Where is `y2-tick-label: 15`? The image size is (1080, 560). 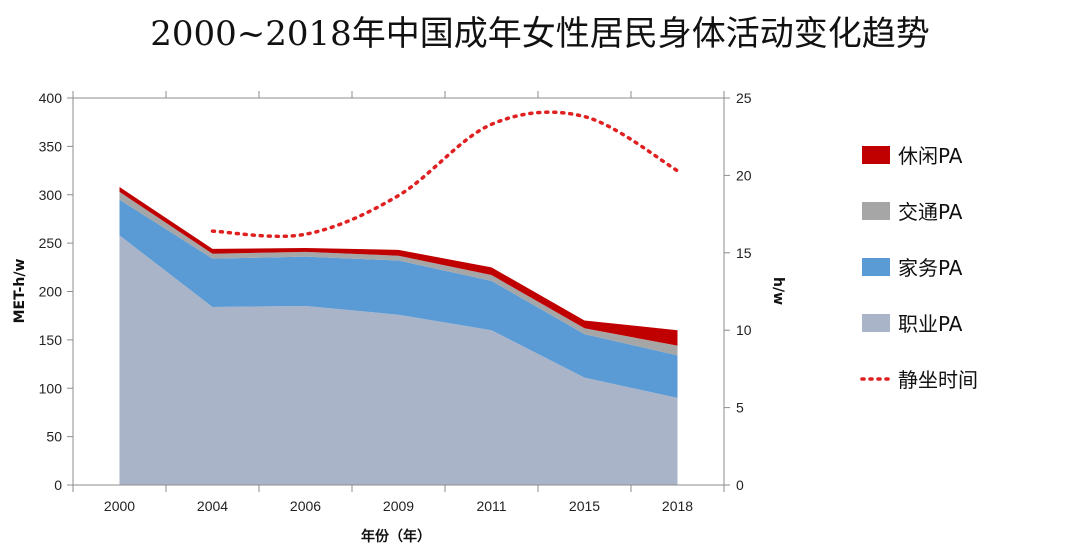
y2-tick-label: 15 is located at coordinates (744, 253).